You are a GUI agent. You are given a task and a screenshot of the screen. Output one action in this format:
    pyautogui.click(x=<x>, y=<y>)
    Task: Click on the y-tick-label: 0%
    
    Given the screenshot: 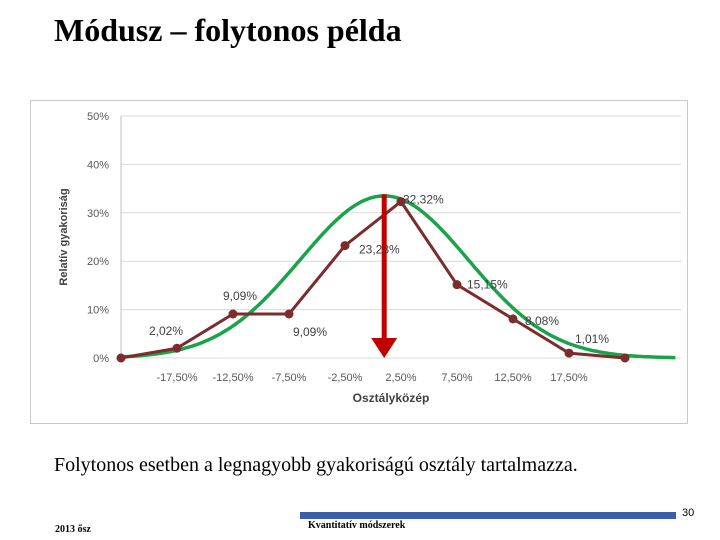 What is the action you would take?
    pyautogui.click(x=101, y=359)
    